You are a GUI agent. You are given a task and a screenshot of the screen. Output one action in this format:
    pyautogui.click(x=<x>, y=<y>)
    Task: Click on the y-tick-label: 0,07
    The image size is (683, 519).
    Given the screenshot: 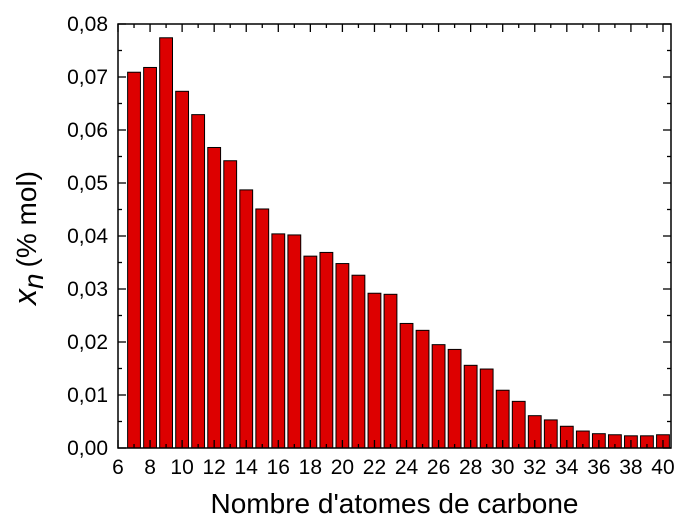 What is the action you would take?
    pyautogui.click(x=87, y=77)
    